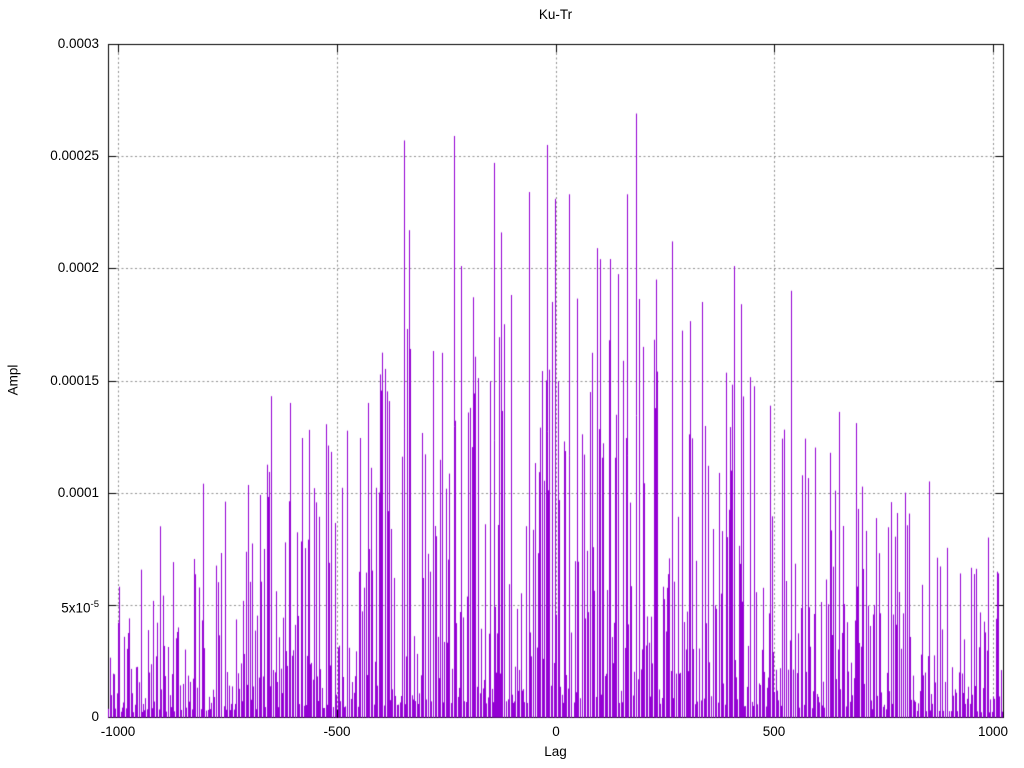 The image size is (1024, 768). What do you see at coordinates (555, 751) in the screenshot?
I see `x-axis-title: Lag` at bounding box center [555, 751].